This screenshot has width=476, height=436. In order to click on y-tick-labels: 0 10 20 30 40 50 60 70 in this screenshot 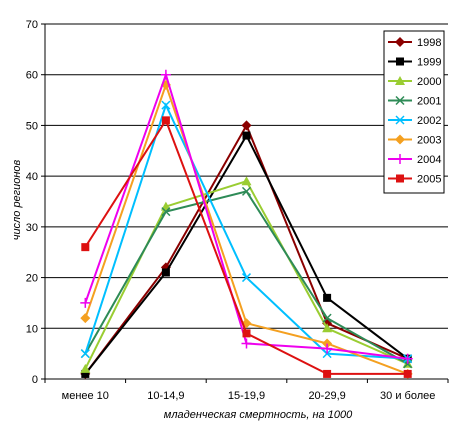, I will do `click(32, 202)`.